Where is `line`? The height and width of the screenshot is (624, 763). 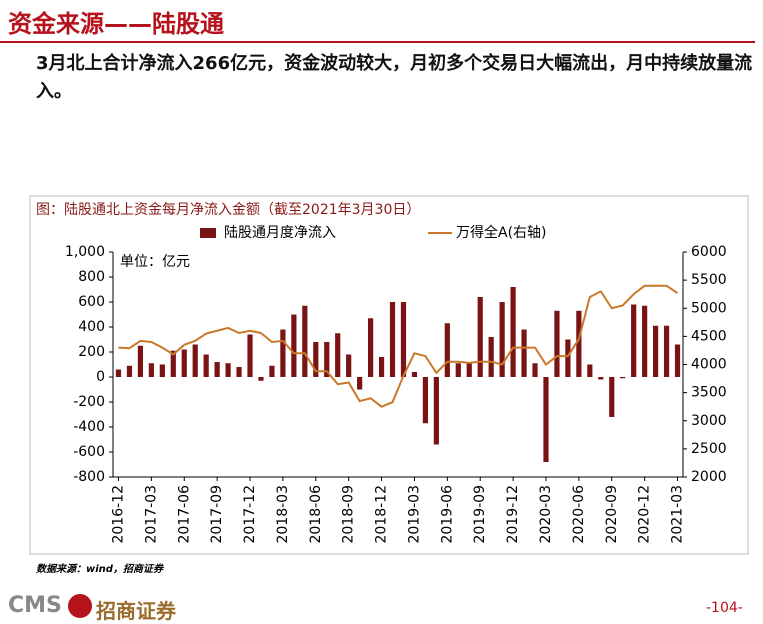
line is located at coordinates (398, 346).